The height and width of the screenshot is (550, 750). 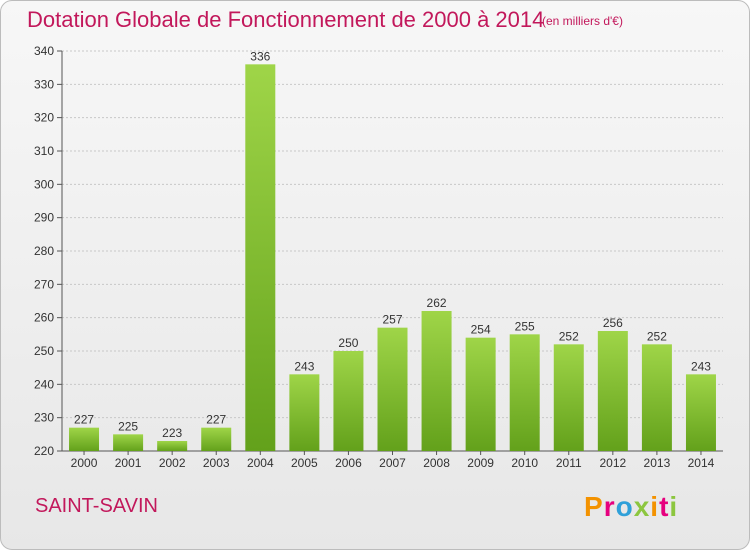 I want to click on bar-2008, so click(x=436, y=381).